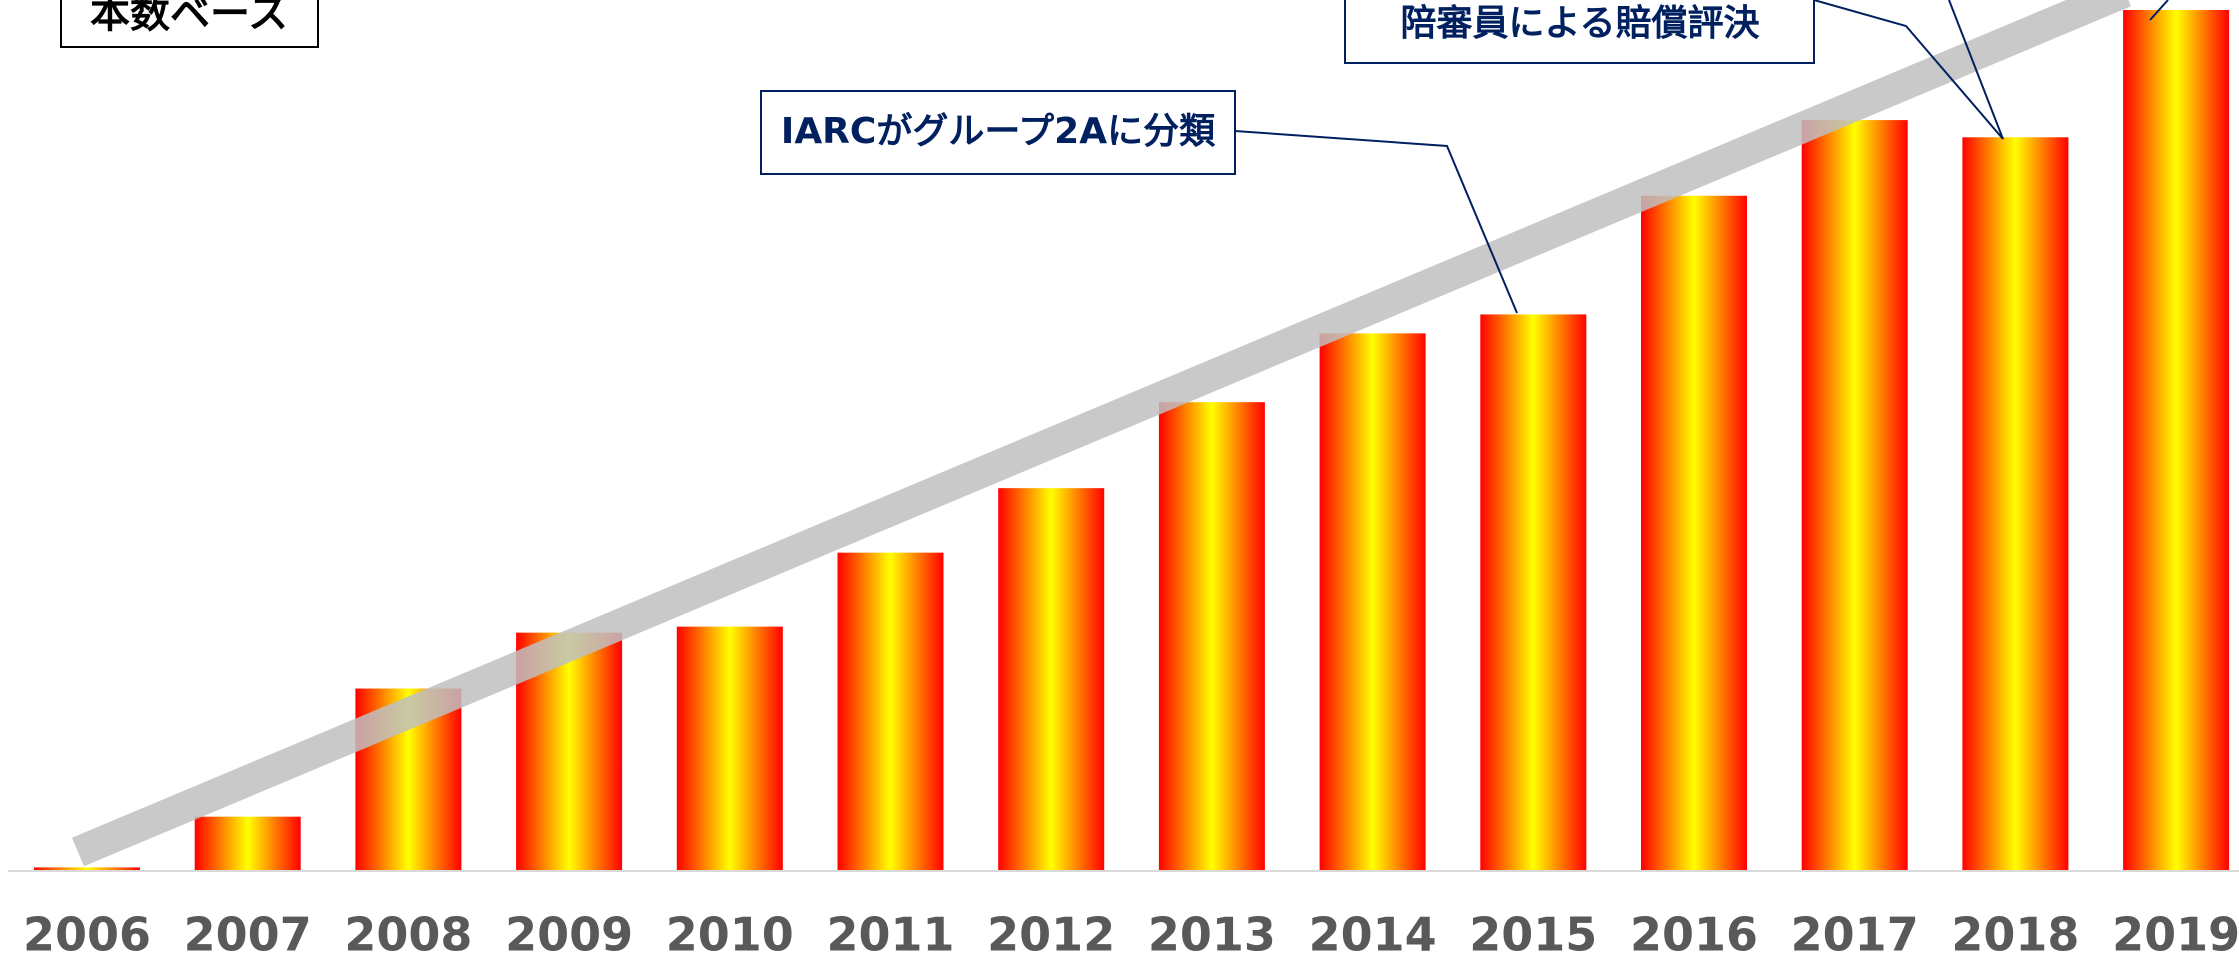 Image resolution: width=2239 pixels, height=960 pixels. I want to click on annotation: IARCがグループ2Aに分類, so click(998, 131).